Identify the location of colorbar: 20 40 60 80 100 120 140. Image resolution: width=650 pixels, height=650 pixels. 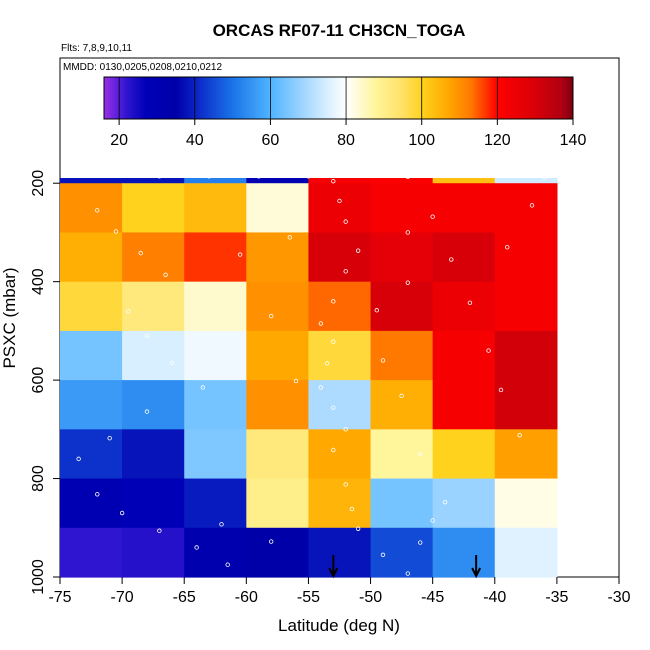
(344, 112).